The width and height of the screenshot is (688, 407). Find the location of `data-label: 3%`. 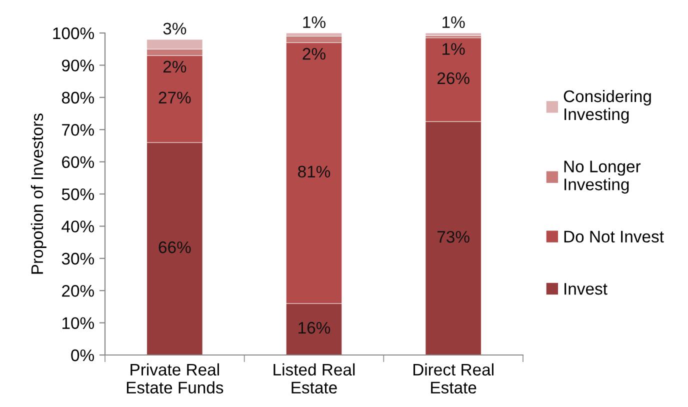

data-label: 3% is located at coordinates (174, 28).